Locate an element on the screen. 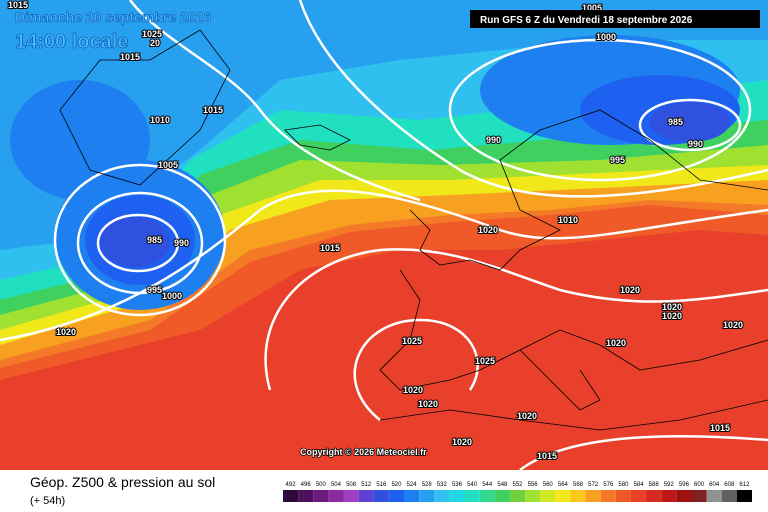  colorbar-label: 508 is located at coordinates (351, 485).